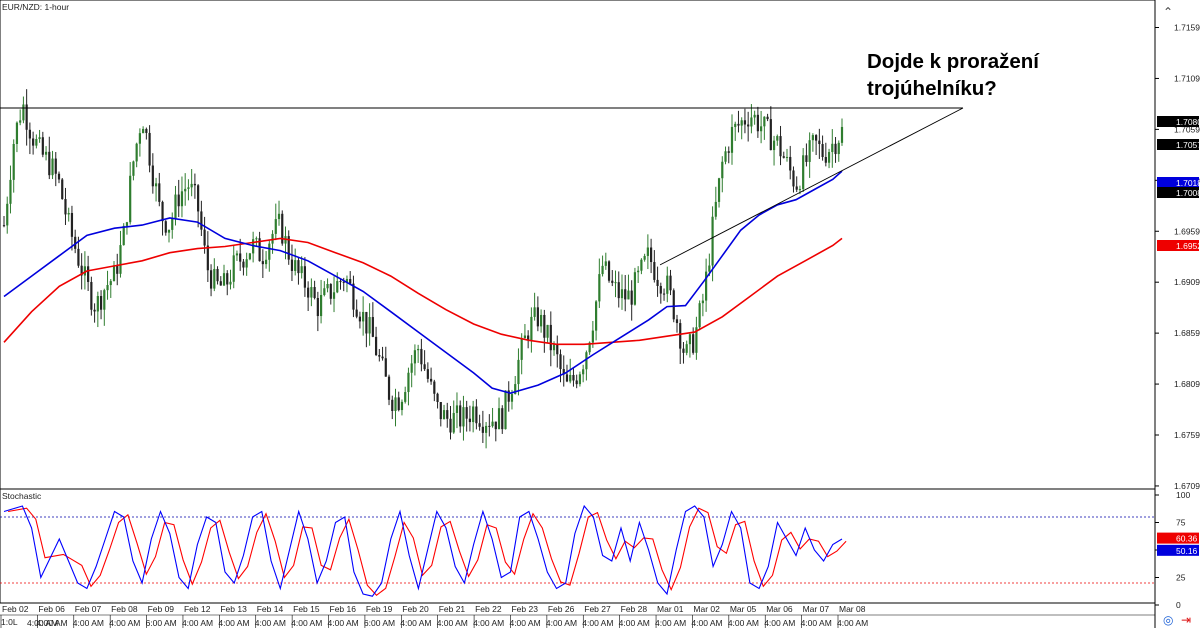 This screenshot has width=1200, height=628. What do you see at coordinates (379, 609) in the screenshot?
I see `date-label: Feb 19` at bounding box center [379, 609].